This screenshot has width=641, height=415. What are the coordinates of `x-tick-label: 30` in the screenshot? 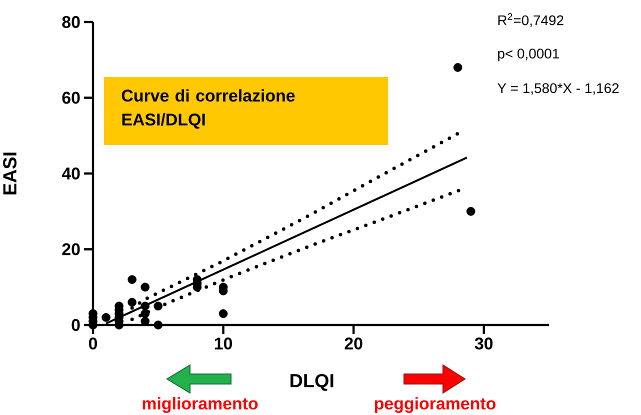 It's located at (483, 344).